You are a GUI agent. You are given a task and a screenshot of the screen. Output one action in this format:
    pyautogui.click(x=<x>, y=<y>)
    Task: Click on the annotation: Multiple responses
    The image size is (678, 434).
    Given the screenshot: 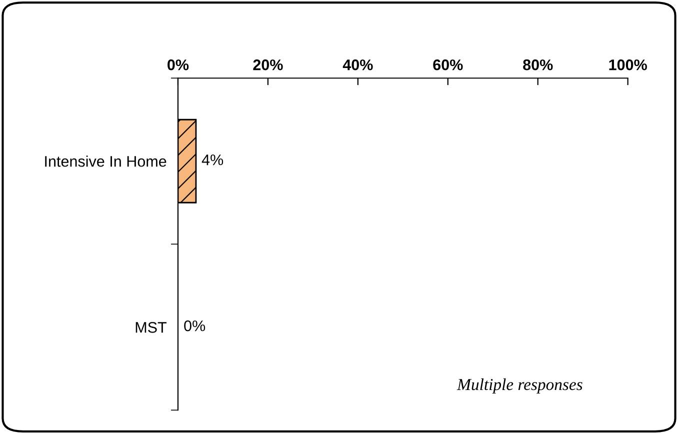 What is the action you would take?
    pyautogui.click(x=519, y=386)
    